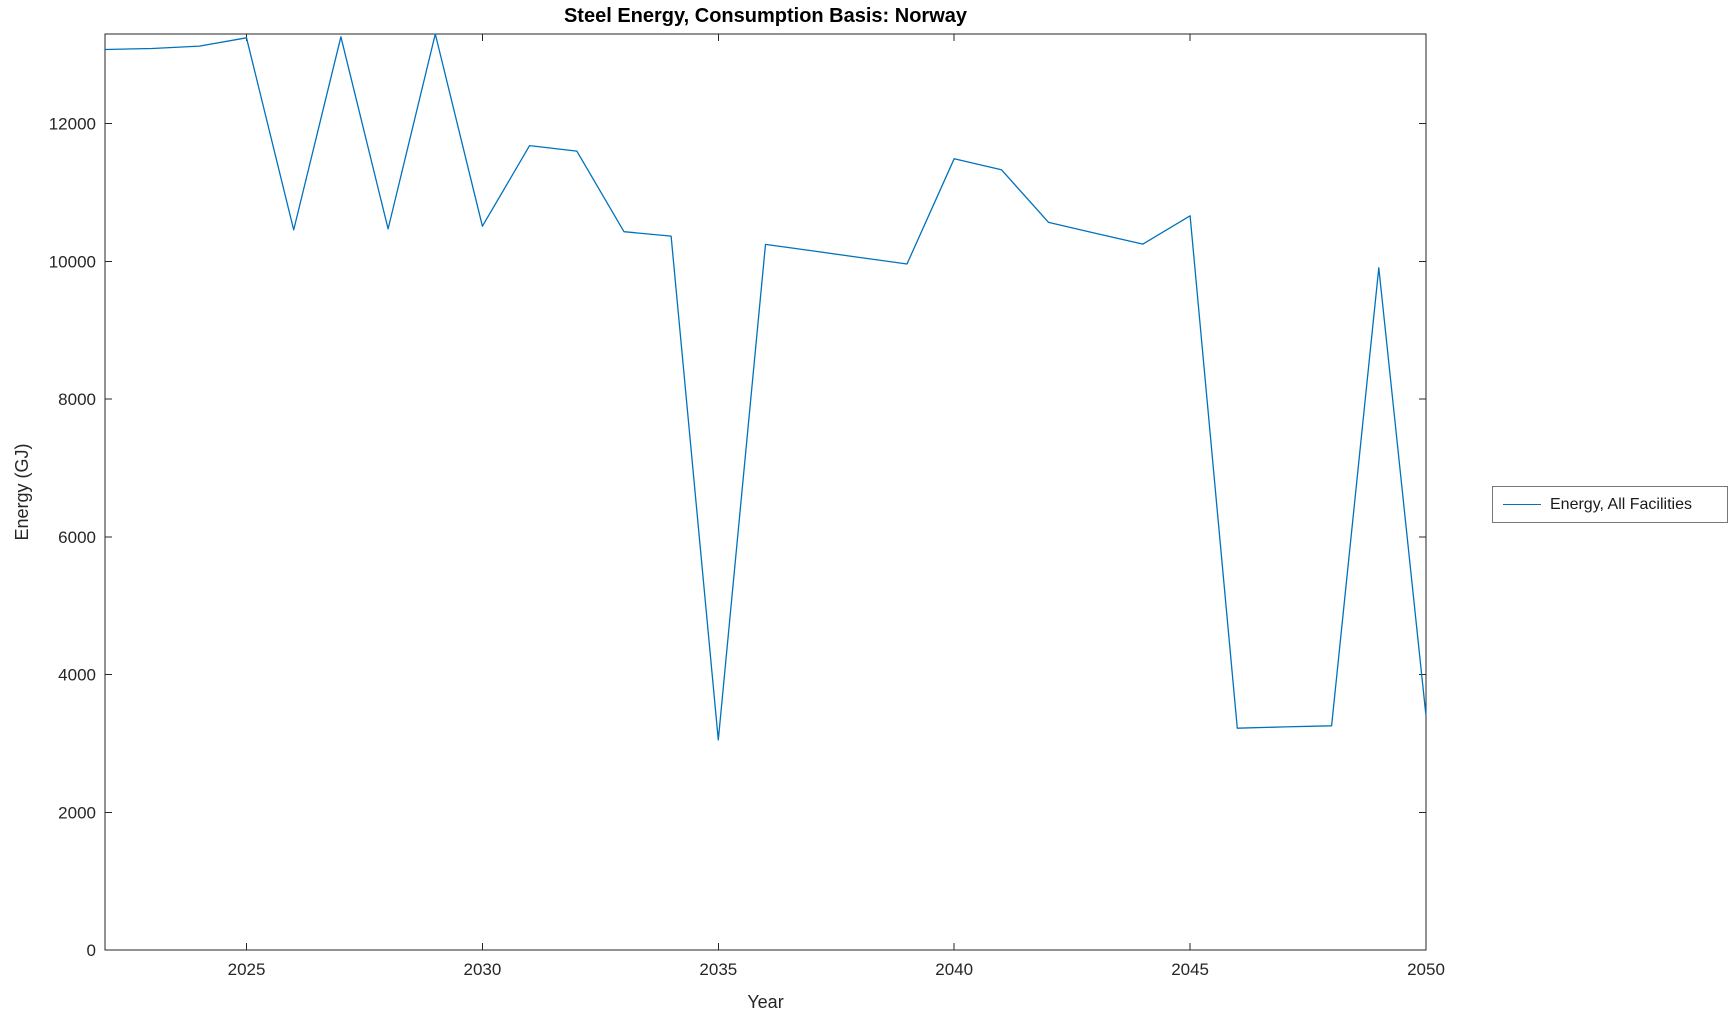 The width and height of the screenshot is (1732, 1021). I want to click on x-axis-label: Year, so click(765, 1002).